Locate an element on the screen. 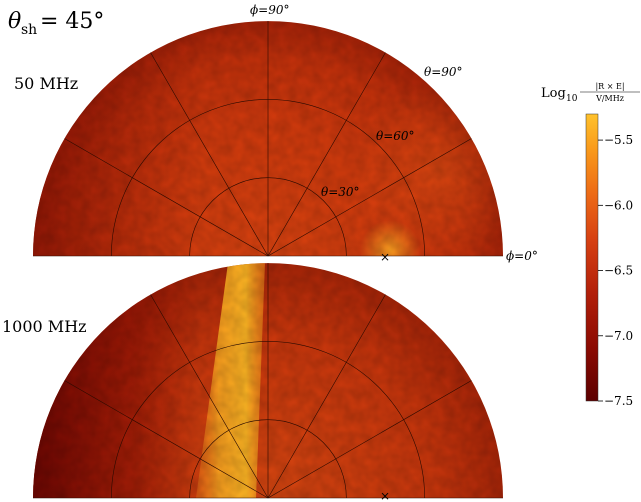 The width and height of the screenshot is (641, 502). shower-angle-value: = 45° is located at coordinates (72, 21).